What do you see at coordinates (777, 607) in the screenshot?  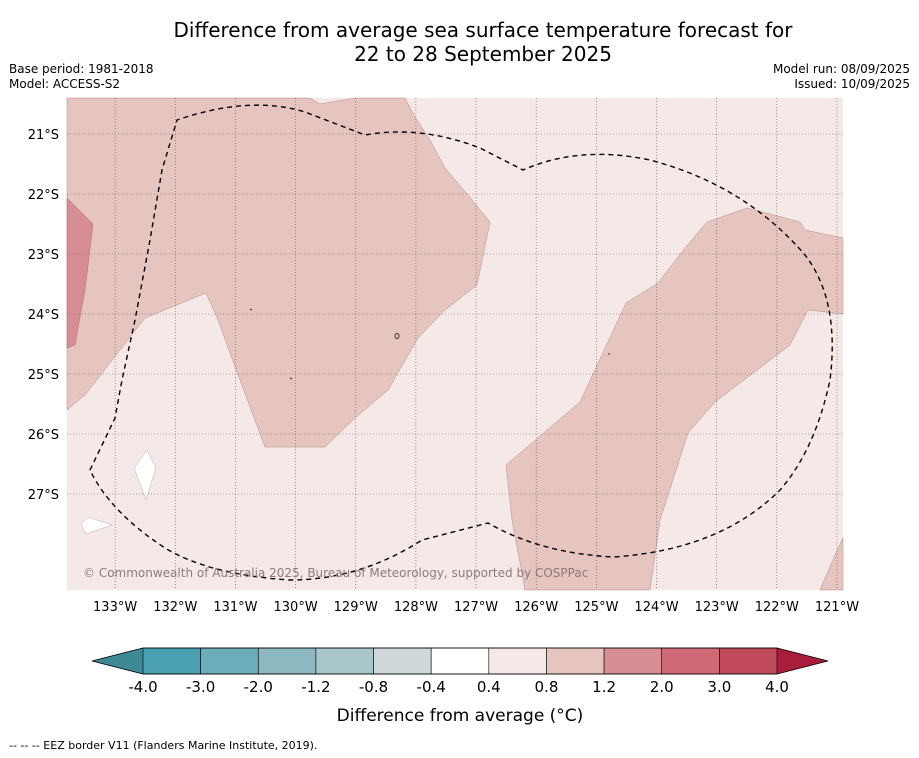 I see `longitude-tick-label: 122°W` at bounding box center [777, 607].